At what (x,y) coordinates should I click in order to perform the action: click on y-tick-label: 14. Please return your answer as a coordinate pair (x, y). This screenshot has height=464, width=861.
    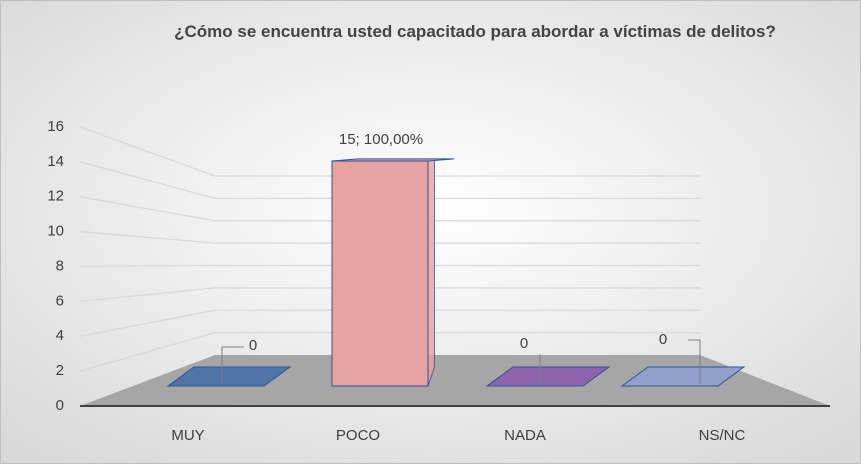
    Looking at the image, I should click on (55, 161).